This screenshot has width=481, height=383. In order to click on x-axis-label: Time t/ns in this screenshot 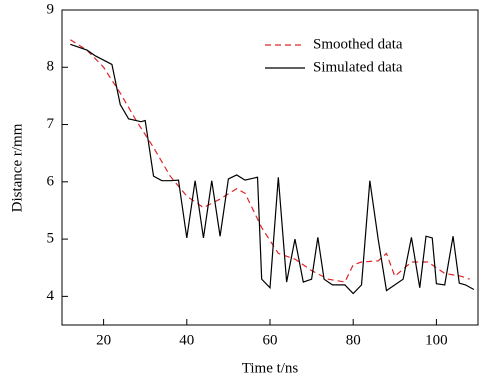, I will do `click(270, 368)`.